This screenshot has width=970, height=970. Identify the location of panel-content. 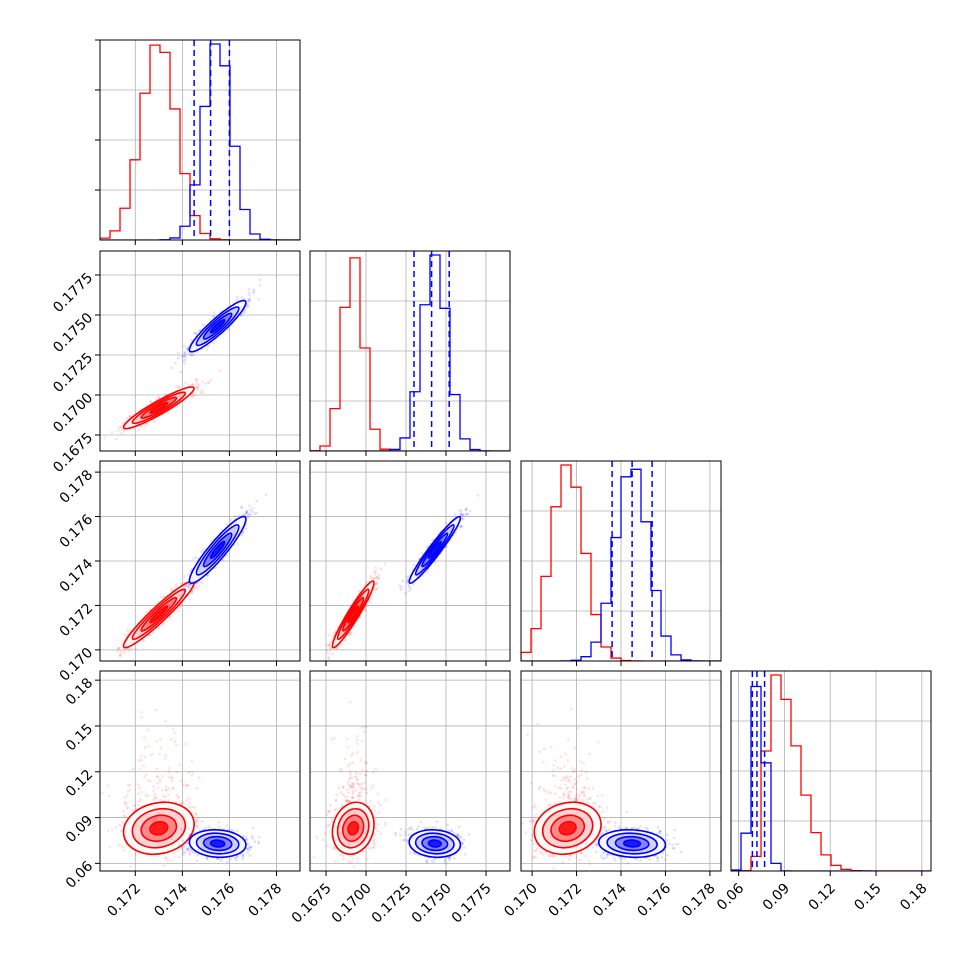
(402, 577).